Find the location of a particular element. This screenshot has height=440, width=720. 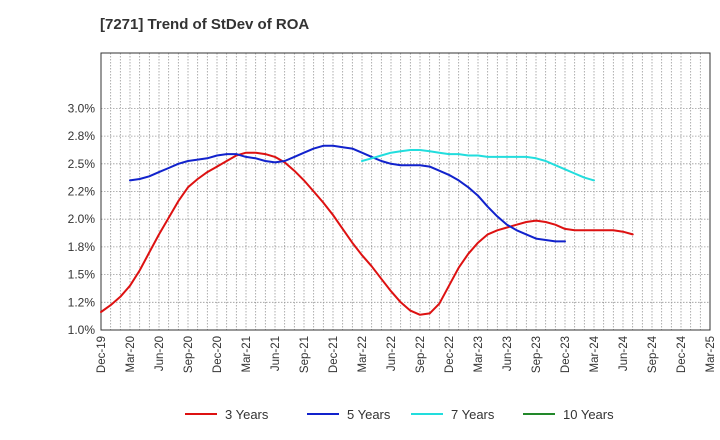

y-tick-label: 1.8% is located at coordinates (82, 247).